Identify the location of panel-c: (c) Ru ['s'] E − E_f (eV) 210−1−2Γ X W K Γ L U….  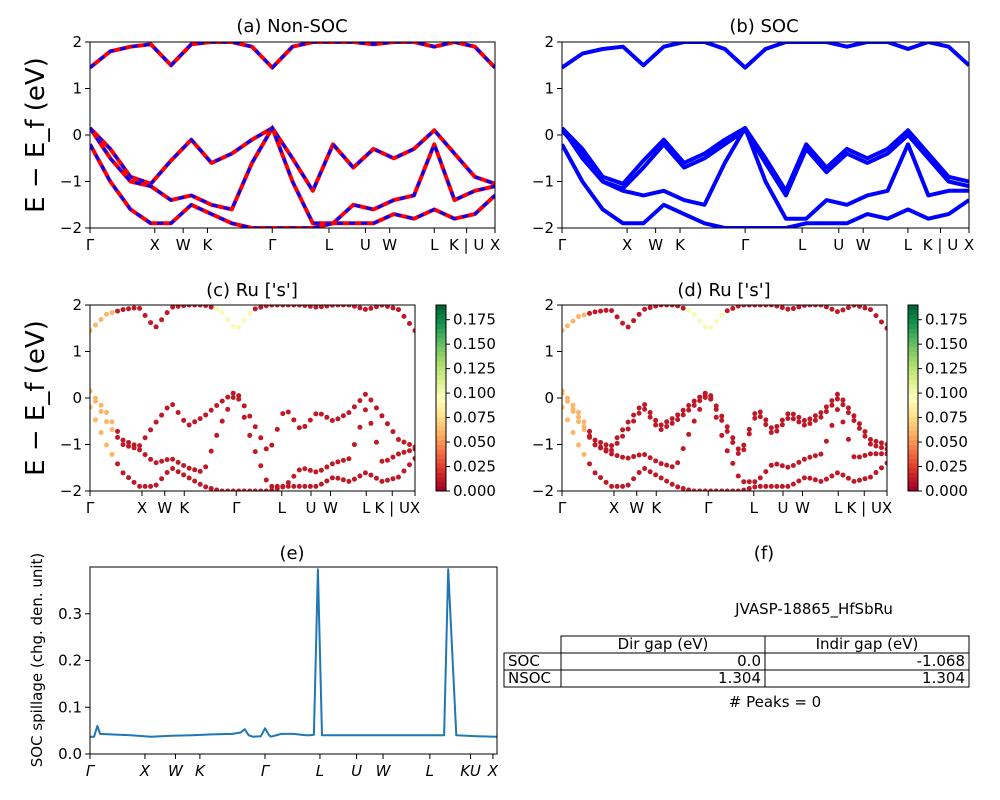
(258, 398).